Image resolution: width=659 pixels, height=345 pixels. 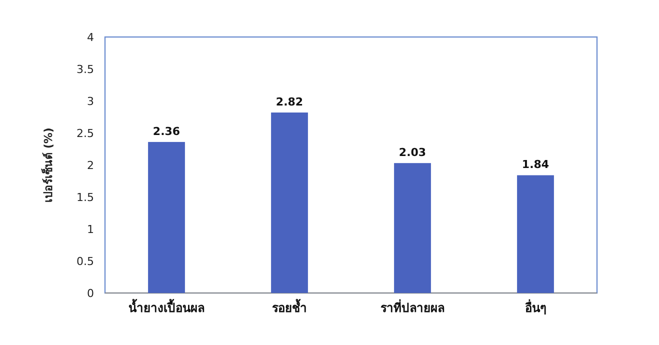 What do you see at coordinates (536, 165) in the screenshot?
I see `data-label: 1.84` at bounding box center [536, 165].